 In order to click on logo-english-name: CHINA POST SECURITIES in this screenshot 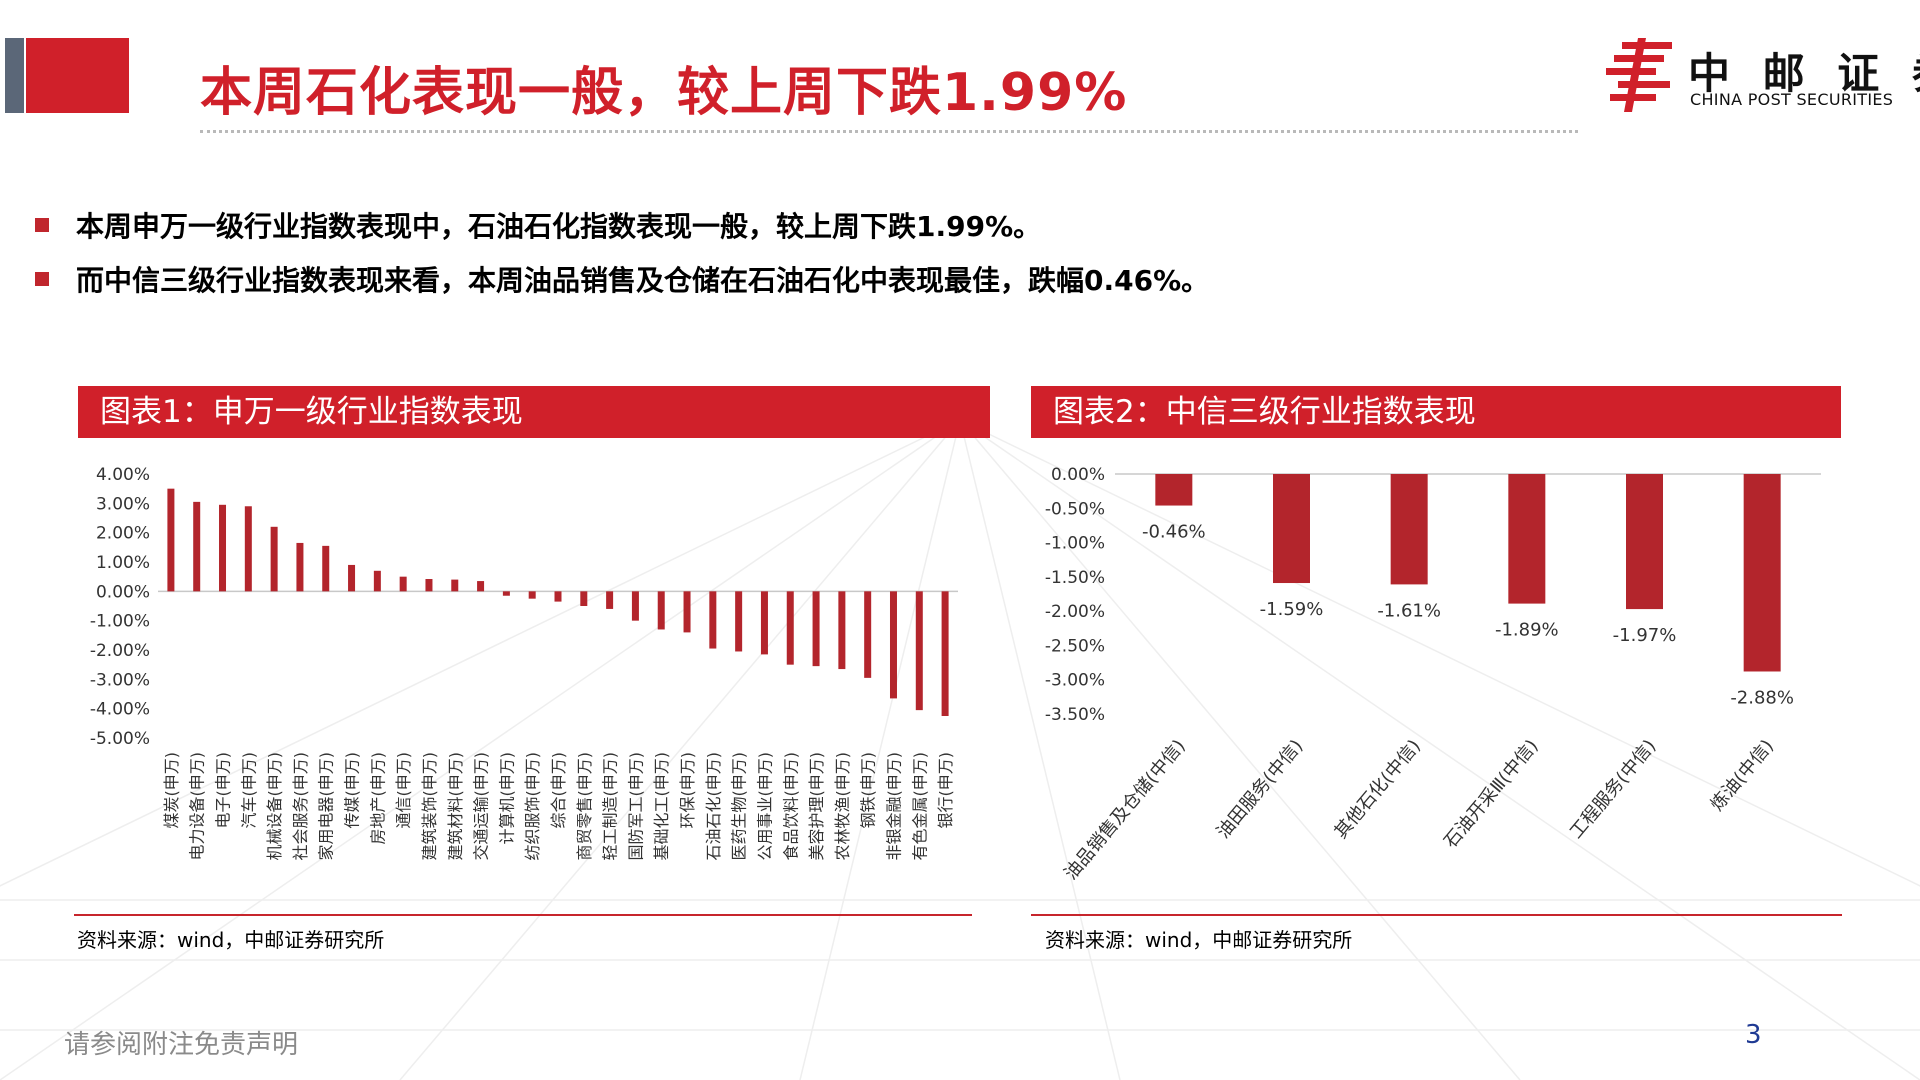, I will do `click(1792, 99)`.